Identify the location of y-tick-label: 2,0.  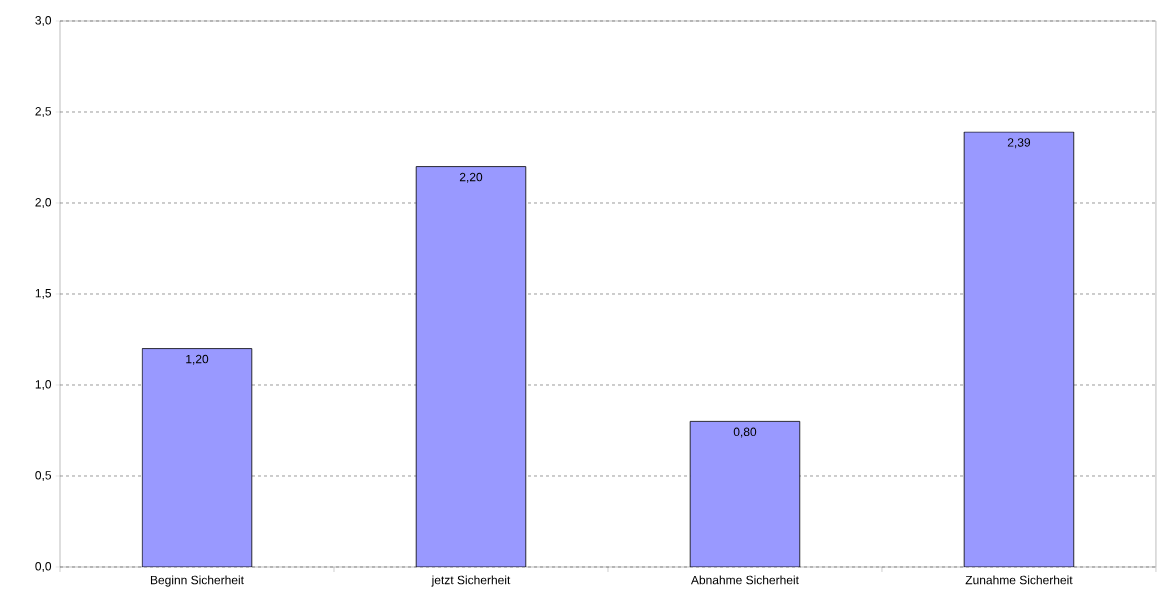
(43, 203).